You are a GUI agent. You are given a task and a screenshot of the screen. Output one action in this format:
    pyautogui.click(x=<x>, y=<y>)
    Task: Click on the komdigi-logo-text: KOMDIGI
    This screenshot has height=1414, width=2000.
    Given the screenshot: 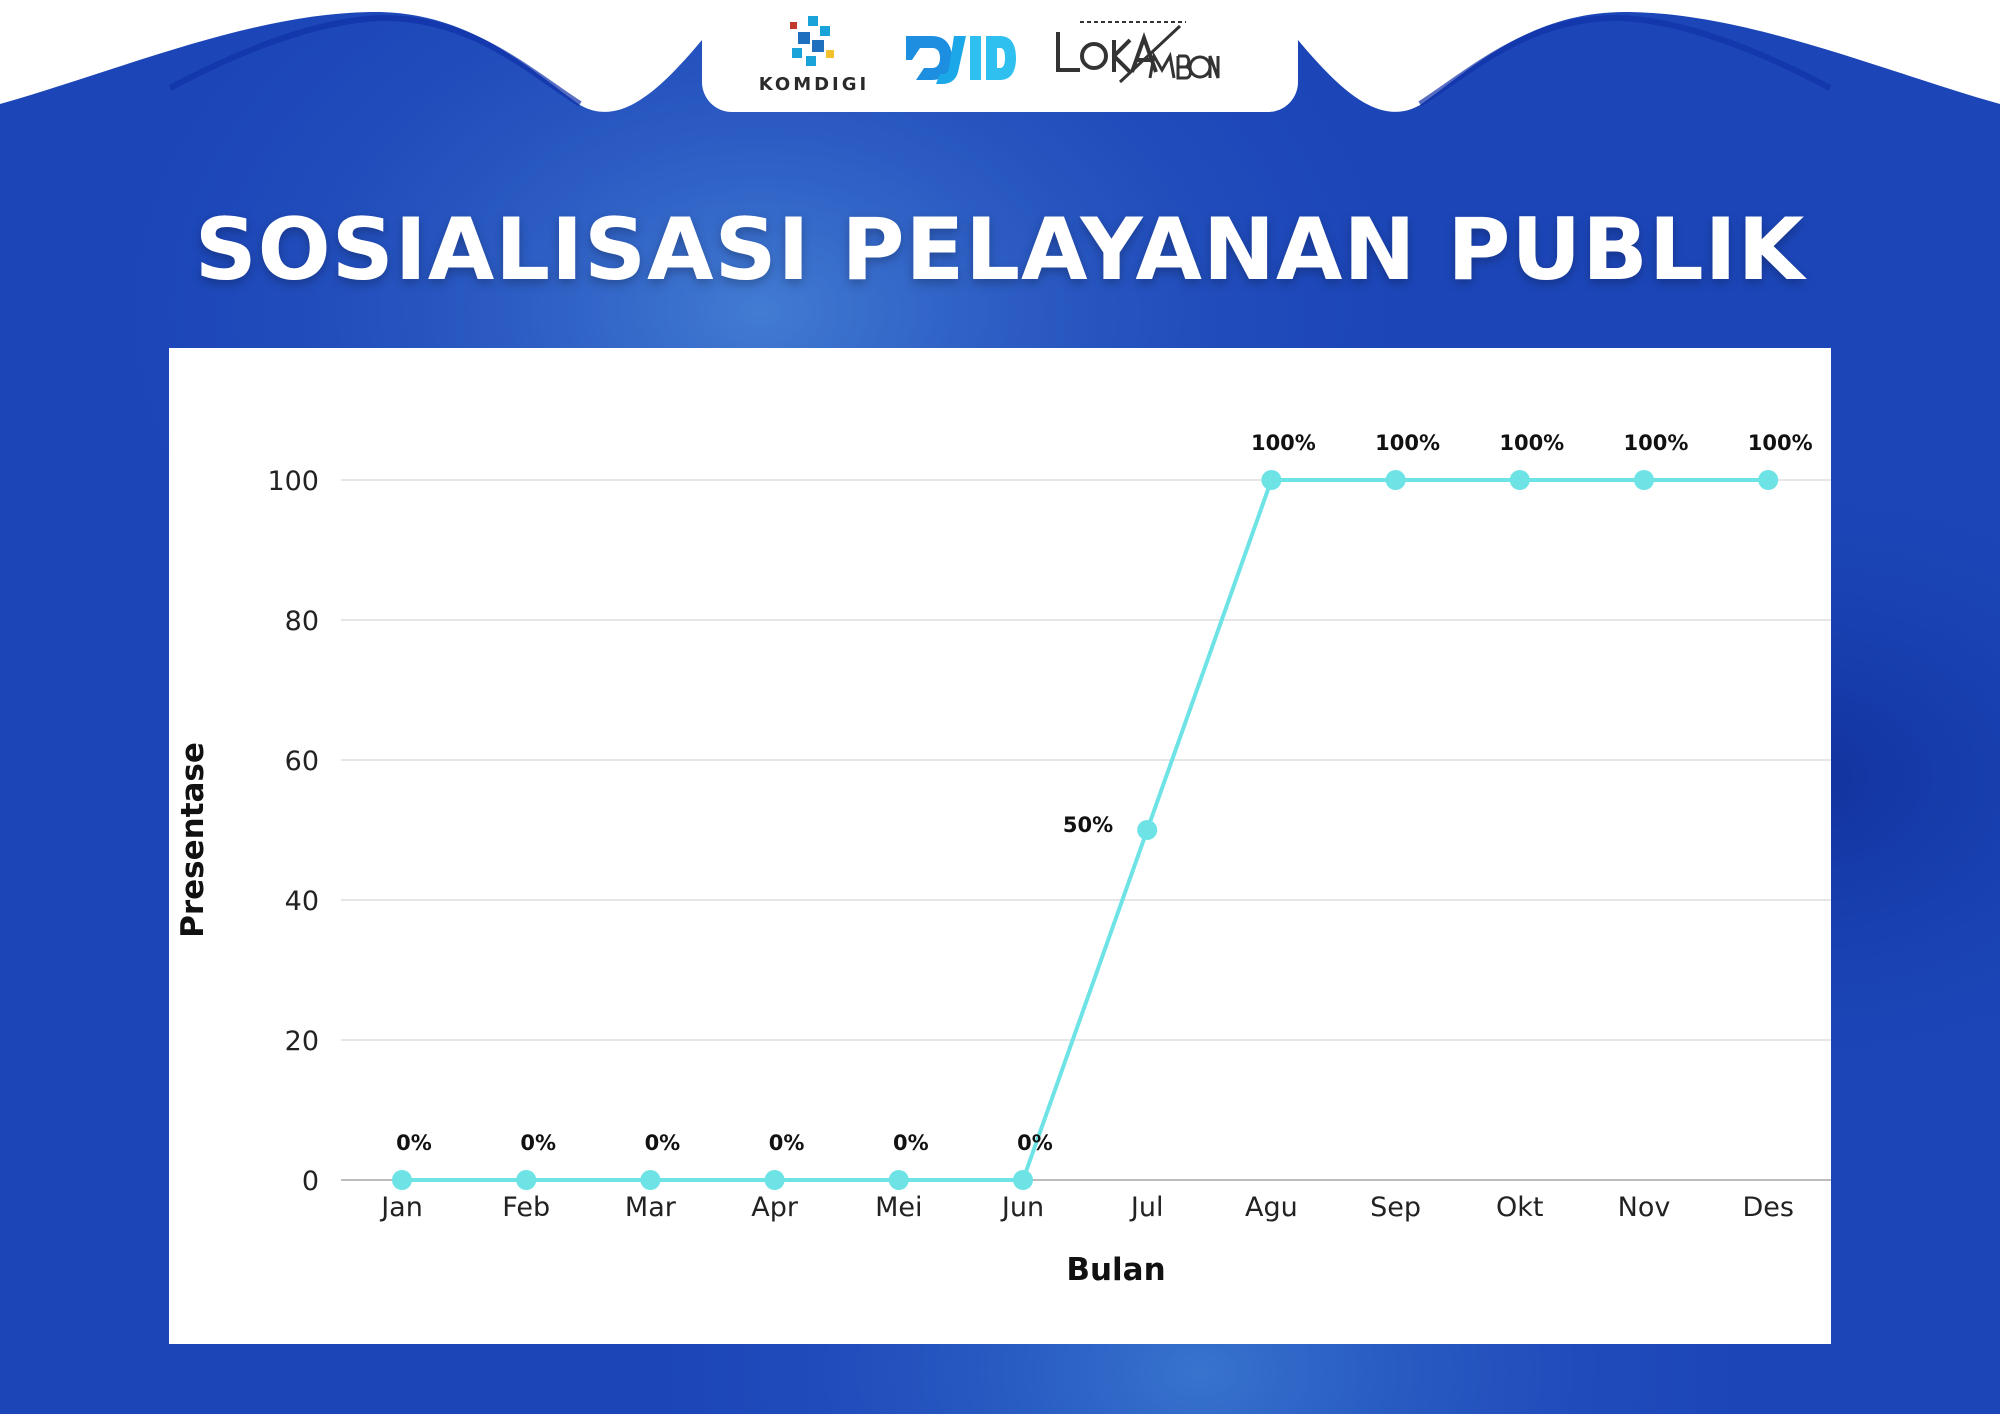 What is the action you would take?
    pyautogui.click(x=814, y=84)
    